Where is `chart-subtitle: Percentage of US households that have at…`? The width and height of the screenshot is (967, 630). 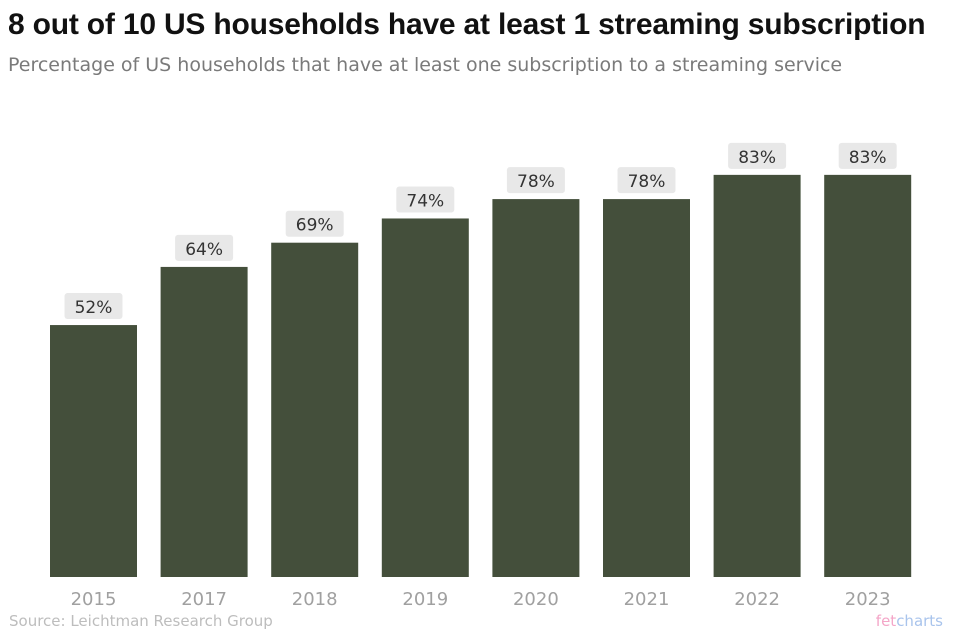 chart-subtitle: Percentage of US households that have at… is located at coordinates (425, 65).